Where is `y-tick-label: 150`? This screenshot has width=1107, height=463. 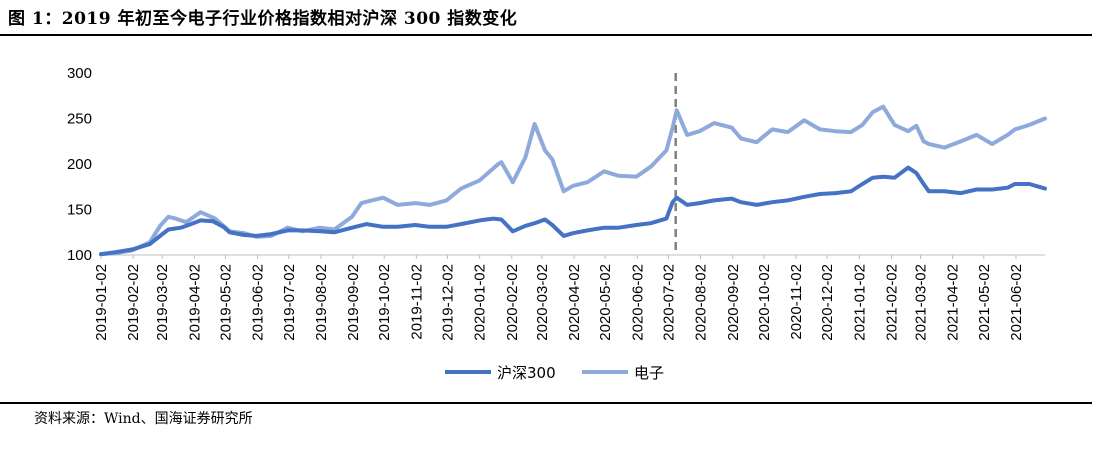 y-tick-label: 150 is located at coordinates (79, 210).